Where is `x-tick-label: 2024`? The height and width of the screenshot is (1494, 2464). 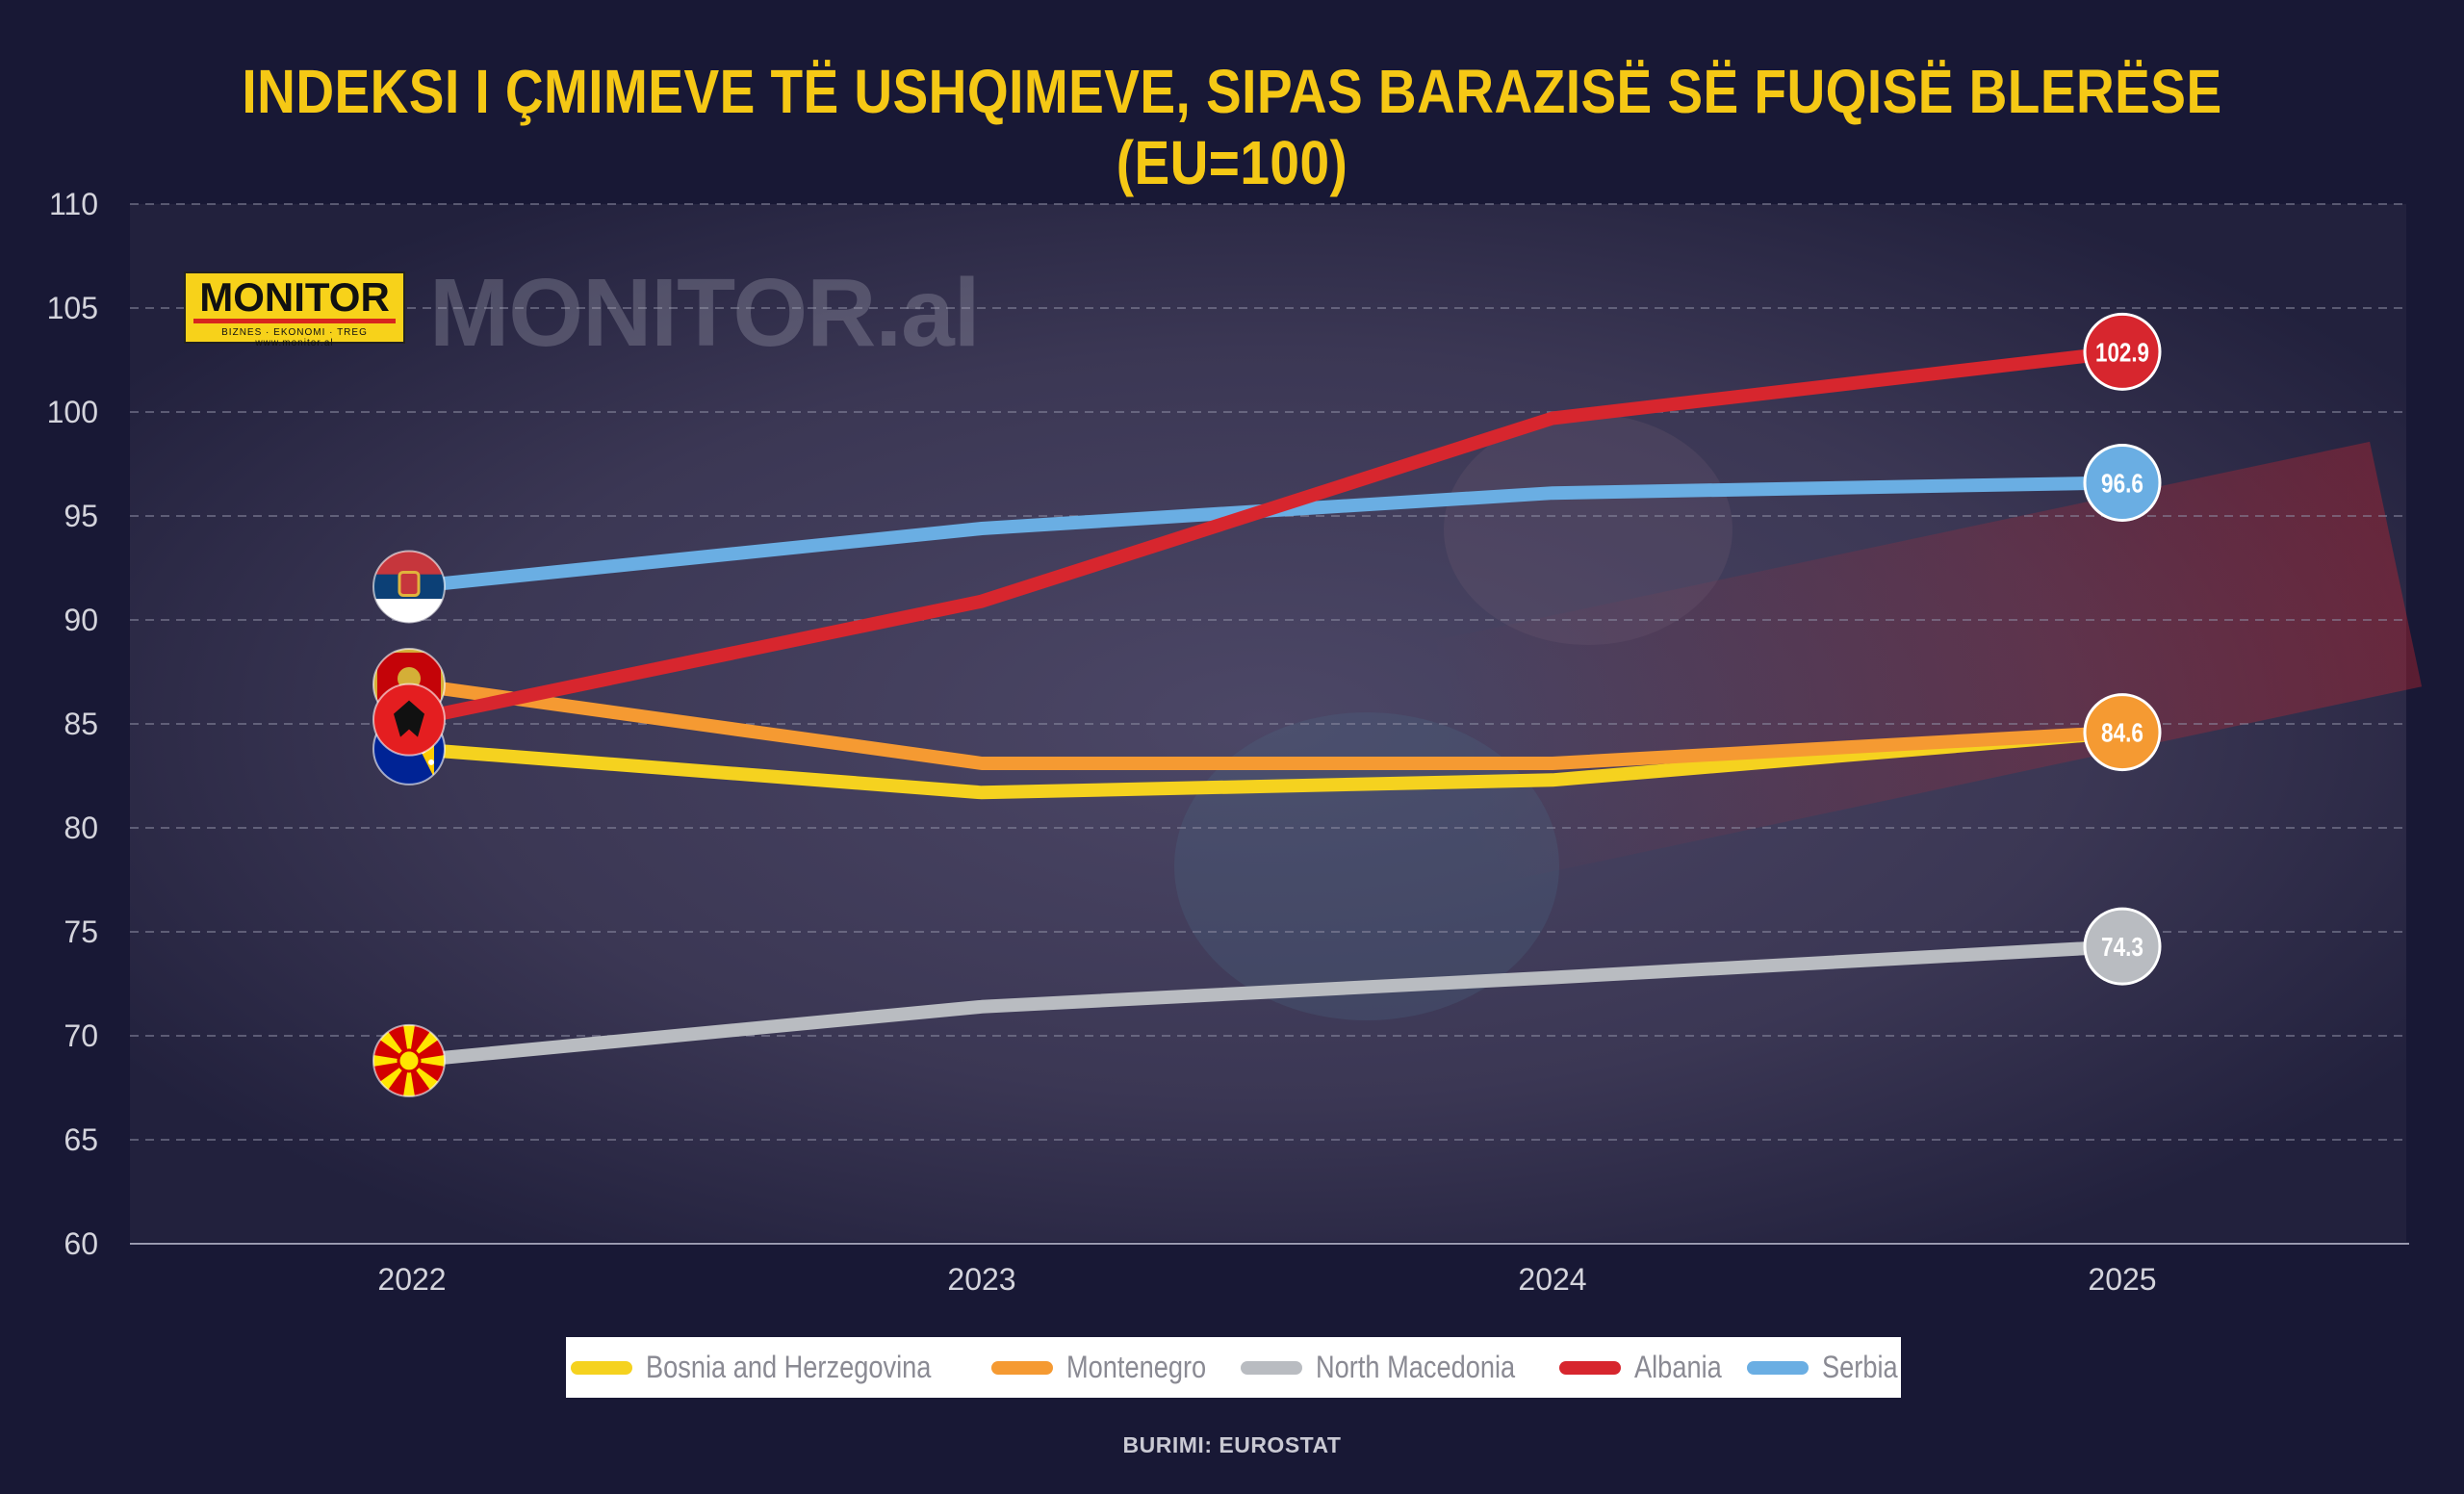
x-tick-label: 2024 is located at coordinates (1552, 1279).